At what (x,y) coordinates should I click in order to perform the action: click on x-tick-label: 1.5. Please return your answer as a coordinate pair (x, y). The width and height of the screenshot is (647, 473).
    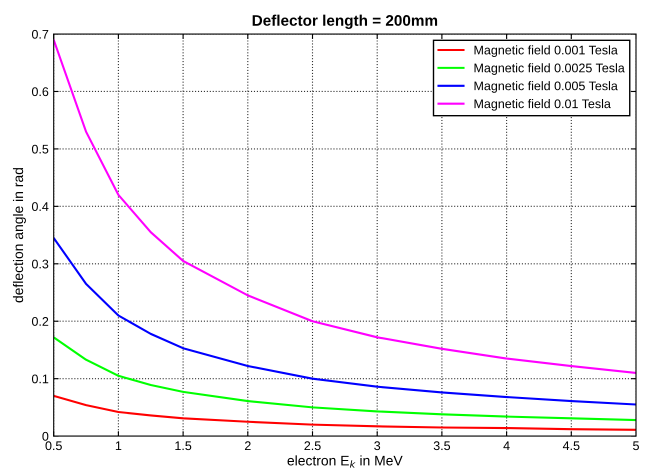
    Looking at the image, I should click on (183, 445).